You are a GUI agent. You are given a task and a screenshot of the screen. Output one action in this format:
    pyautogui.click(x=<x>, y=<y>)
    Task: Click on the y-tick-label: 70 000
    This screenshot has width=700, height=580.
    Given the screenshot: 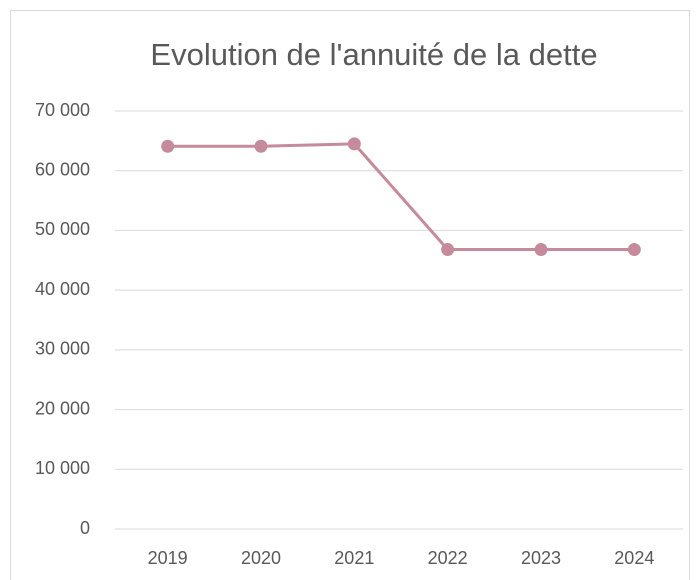 What is the action you would take?
    pyautogui.click(x=62, y=110)
    